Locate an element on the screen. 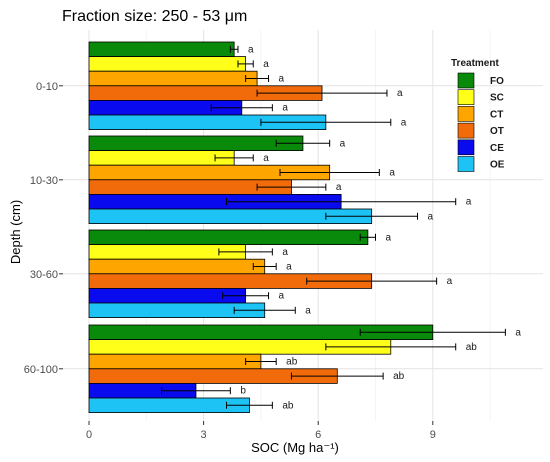 The width and height of the screenshot is (550, 462). x-tick-label: 6 is located at coordinates (318, 435).